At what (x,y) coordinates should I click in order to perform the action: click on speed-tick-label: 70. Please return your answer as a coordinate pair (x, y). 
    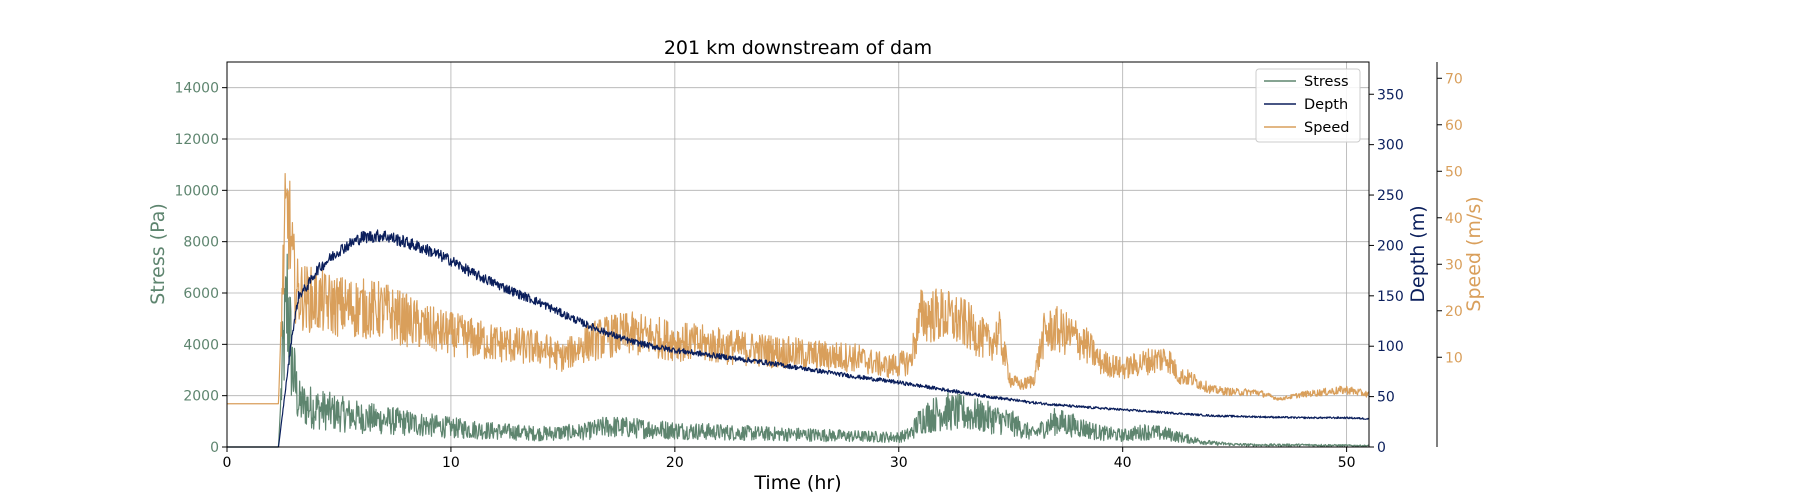
    Looking at the image, I should click on (1454, 79).